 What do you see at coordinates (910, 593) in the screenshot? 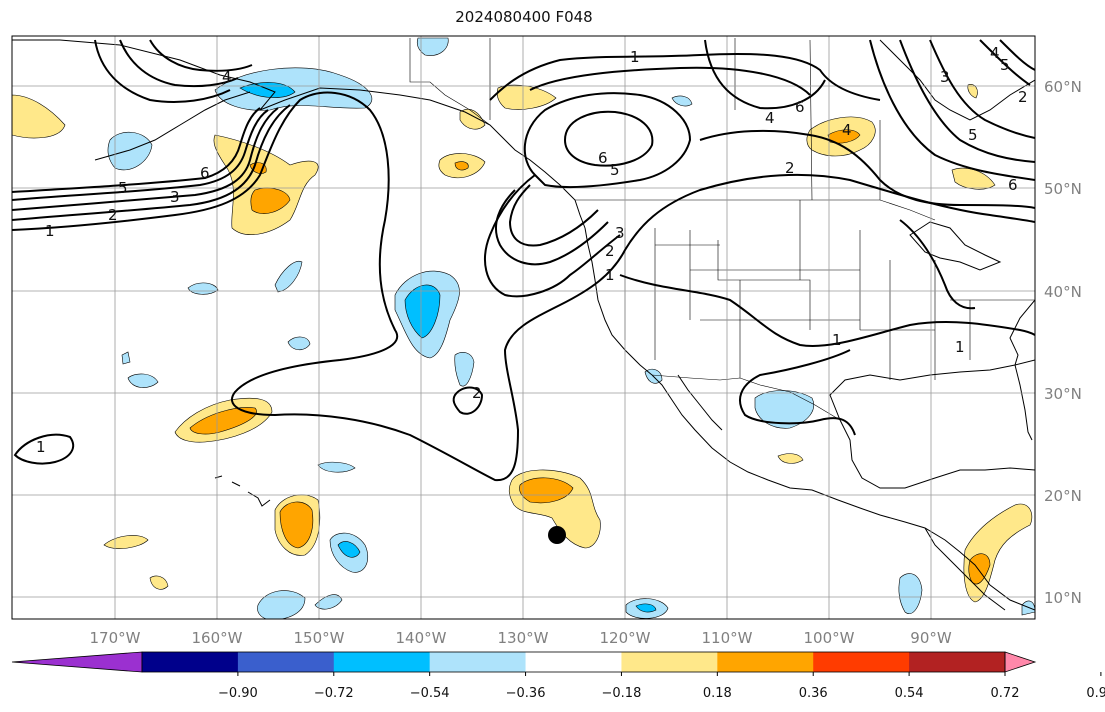
I see `shade-blue-carib` at bounding box center [910, 593].